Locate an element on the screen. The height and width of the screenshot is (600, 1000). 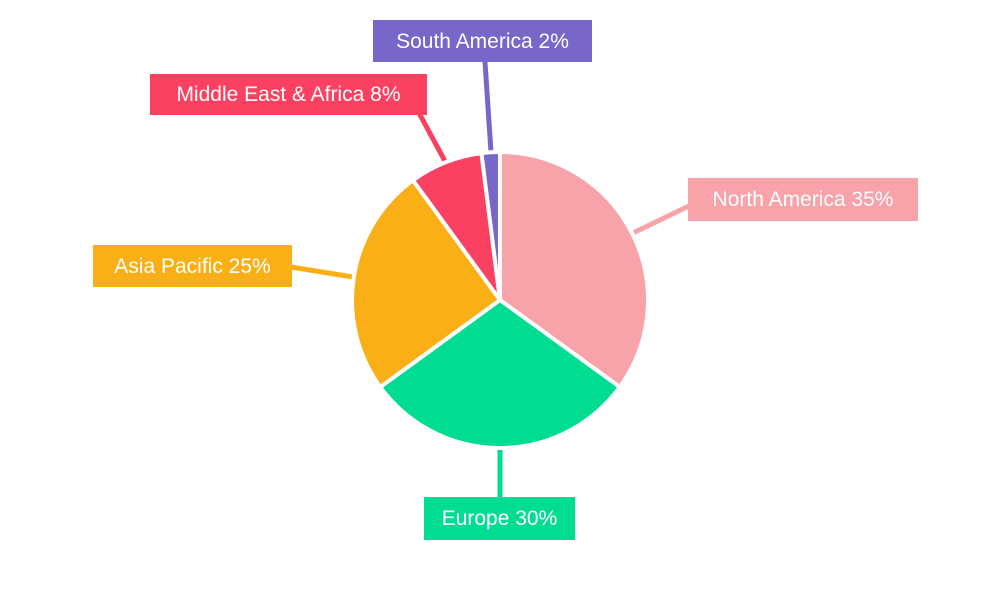
leader-line-middle-east-africa is located at coordinates (432, 138).